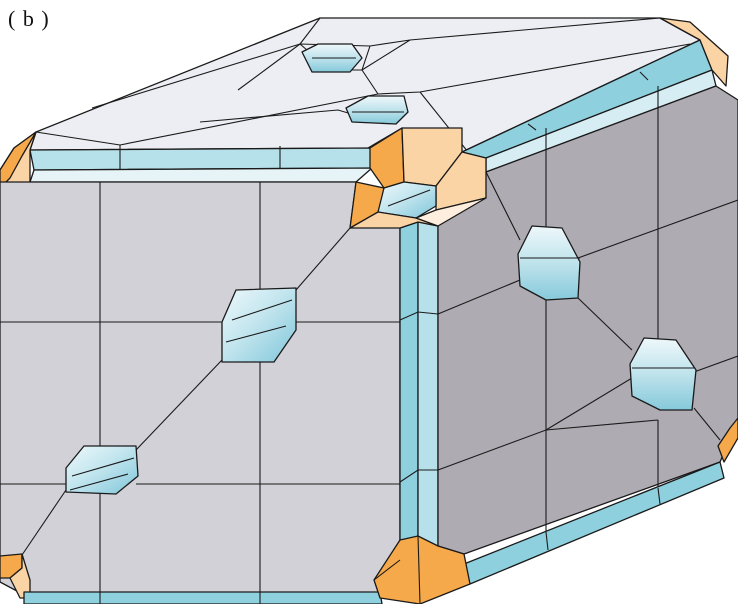 The width and height of the screenshot is (738, 604). I want to click on far-corner, so click(694, 52).